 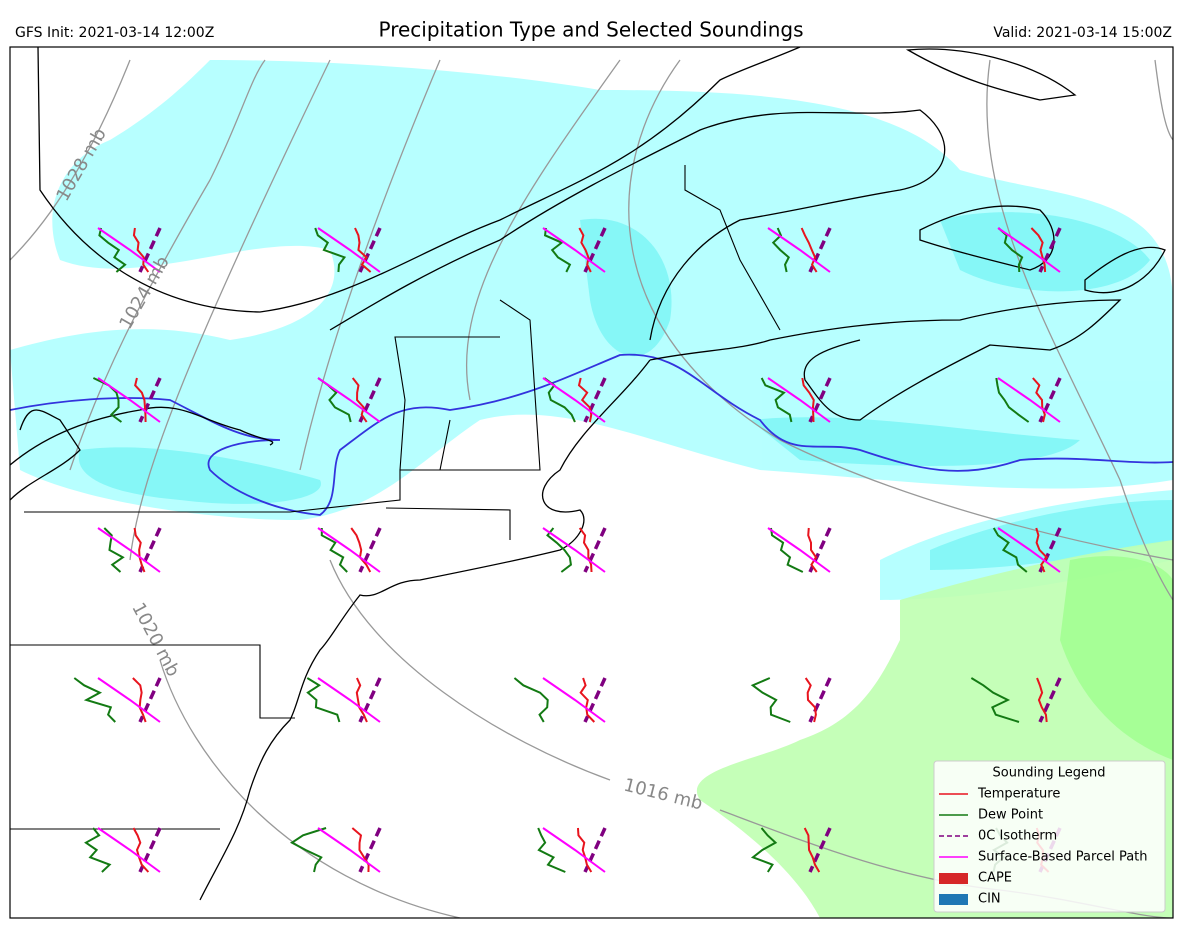 What do you see at coordinates (155, 639) in the screenshot?
I see `isobar-label: 1020 mb` at bounding box center [155, 639].